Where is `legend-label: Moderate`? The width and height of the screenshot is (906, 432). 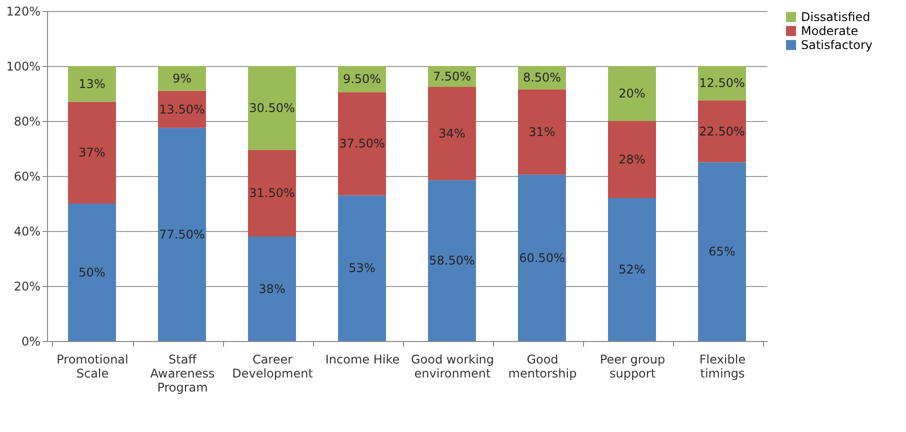 legend-label: Moderate is located at coordinates (829, 31).